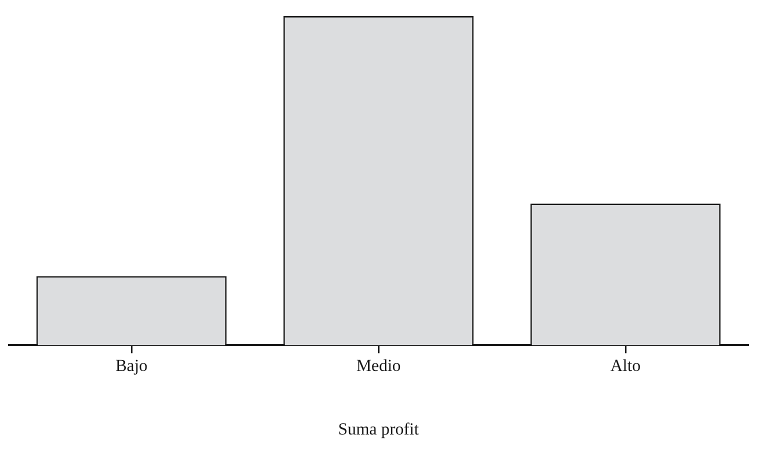 The image size is (757, 462). Describe the element at coordinates (379, 428) in the screenshot. I see `x-axis-title: Suma profit` at that location.